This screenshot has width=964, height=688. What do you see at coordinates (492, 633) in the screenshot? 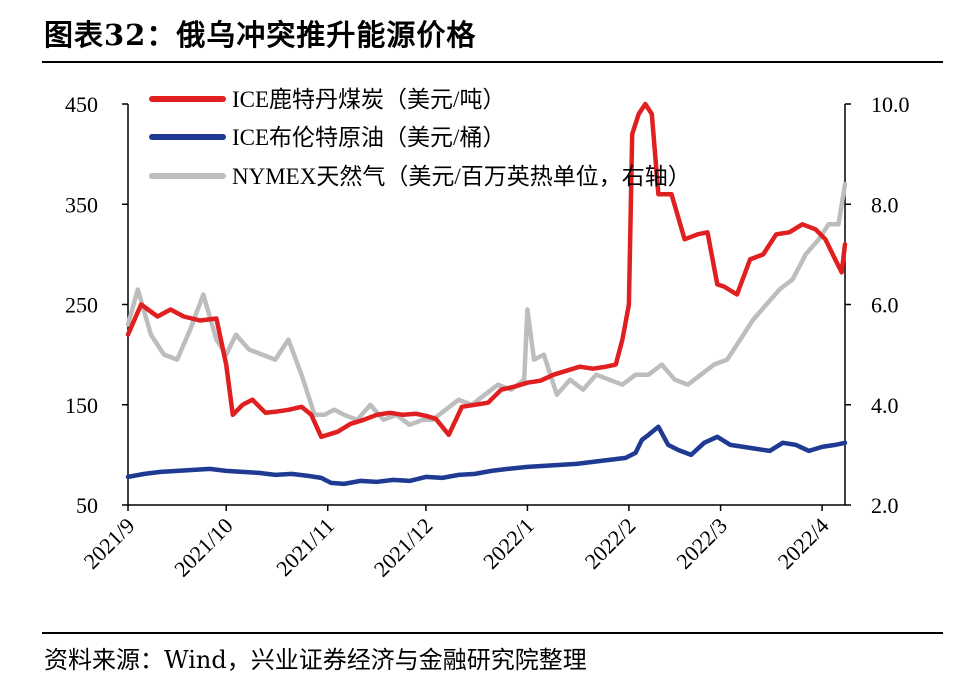
I see `source-rule` at bounding box center [492, 633].